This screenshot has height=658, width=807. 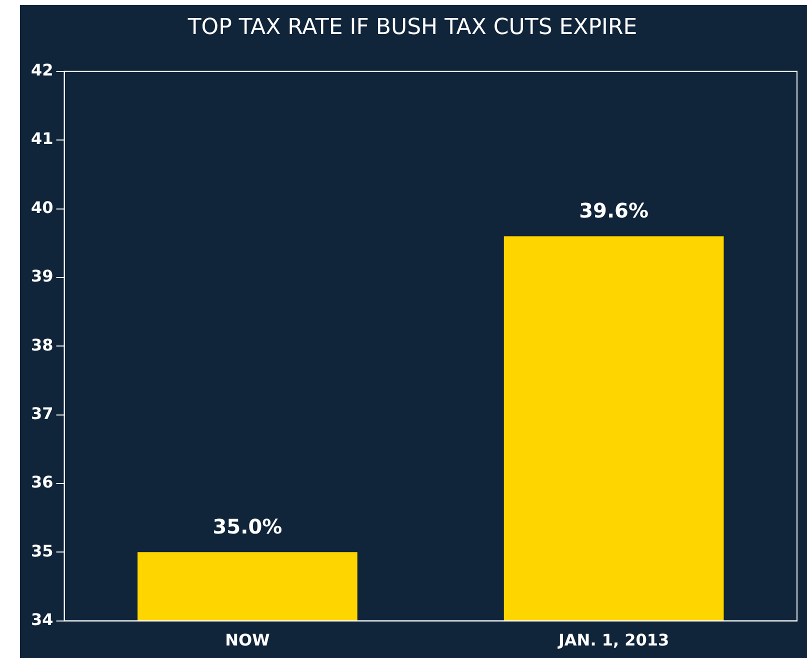 I want to click on y-tick-label: 37, so click(x=42, y=413).